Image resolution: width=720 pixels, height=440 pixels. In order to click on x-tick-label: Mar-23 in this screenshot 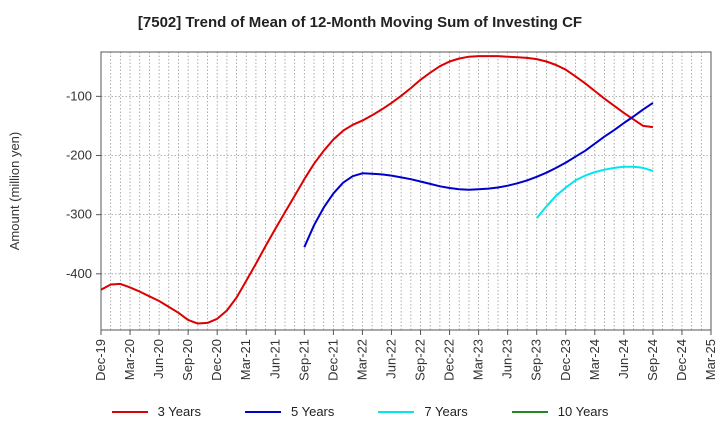, I will do `click(478, 359)`.